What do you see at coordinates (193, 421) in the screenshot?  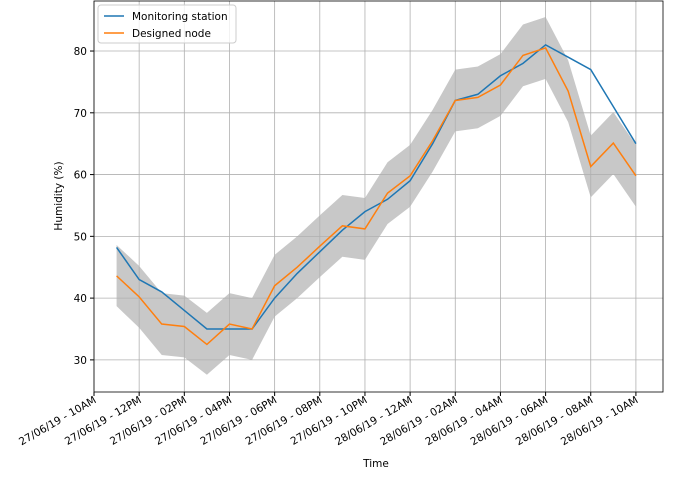 I see `x-tick-label: 27/06/19 - 04PM` at bounding box center [193, 421].